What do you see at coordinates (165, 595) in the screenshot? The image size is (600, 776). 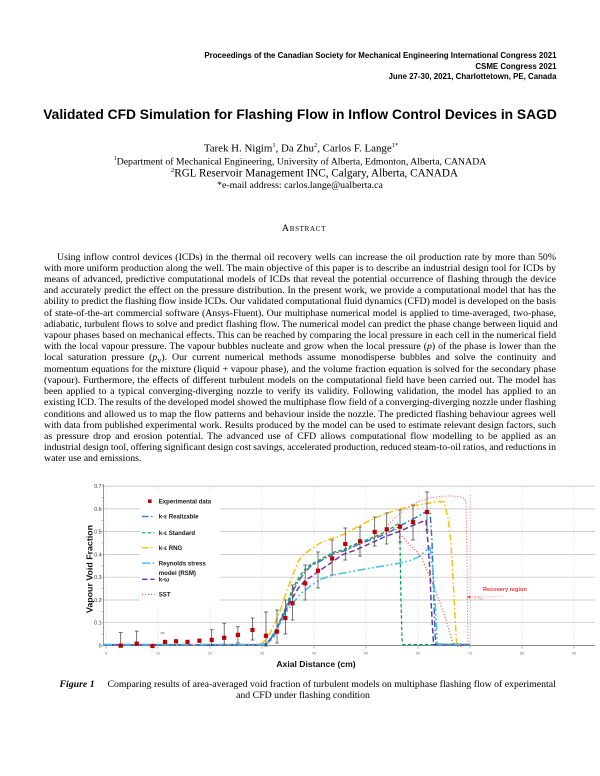 I see `svg-text: SST` at bounding box center [165, 595].